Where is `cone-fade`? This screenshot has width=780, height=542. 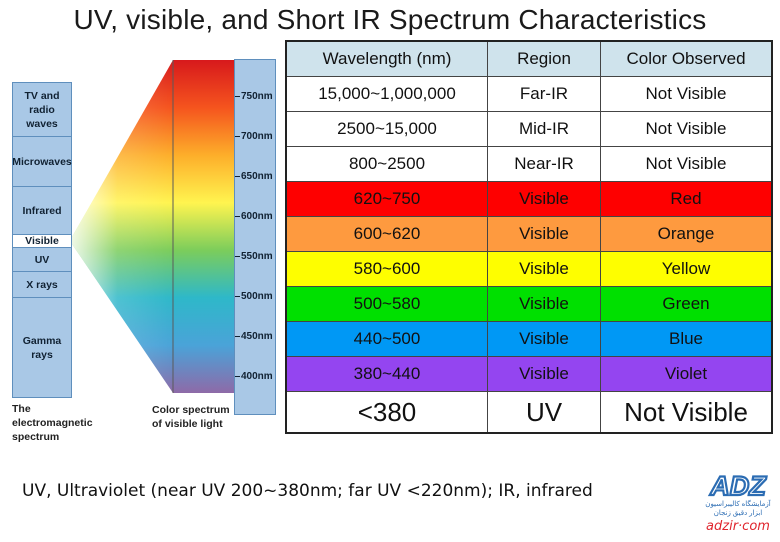
cone-fade is located at coordinates (122, 226).